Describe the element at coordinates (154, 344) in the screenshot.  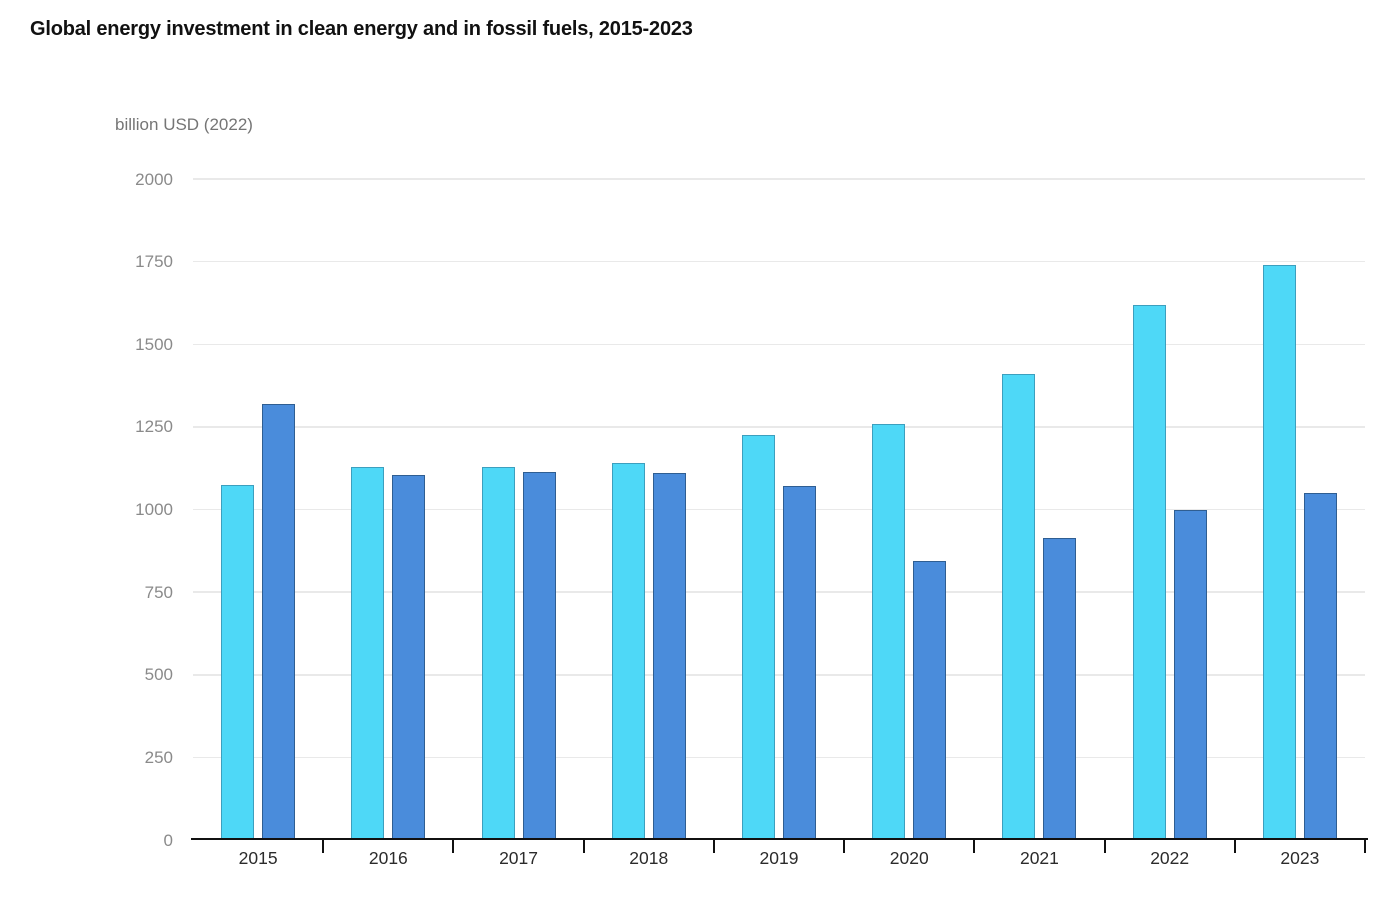
I see `y-tick-label-1500: 1500` at that location.